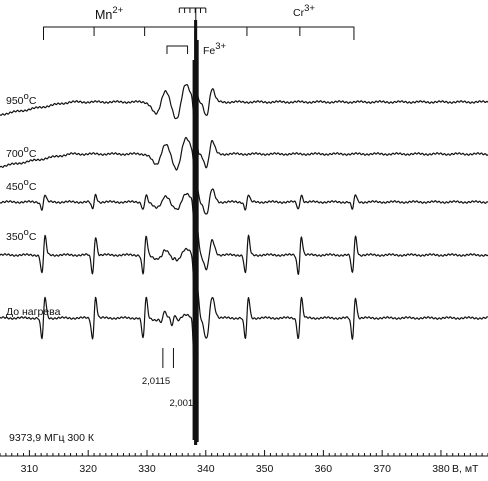 Image resolution: width=488 pixels, height=481 pixels. Describe the element at coordinates (21, 152) in the screenshot. I see `series-label-1: 700oC` at that location.